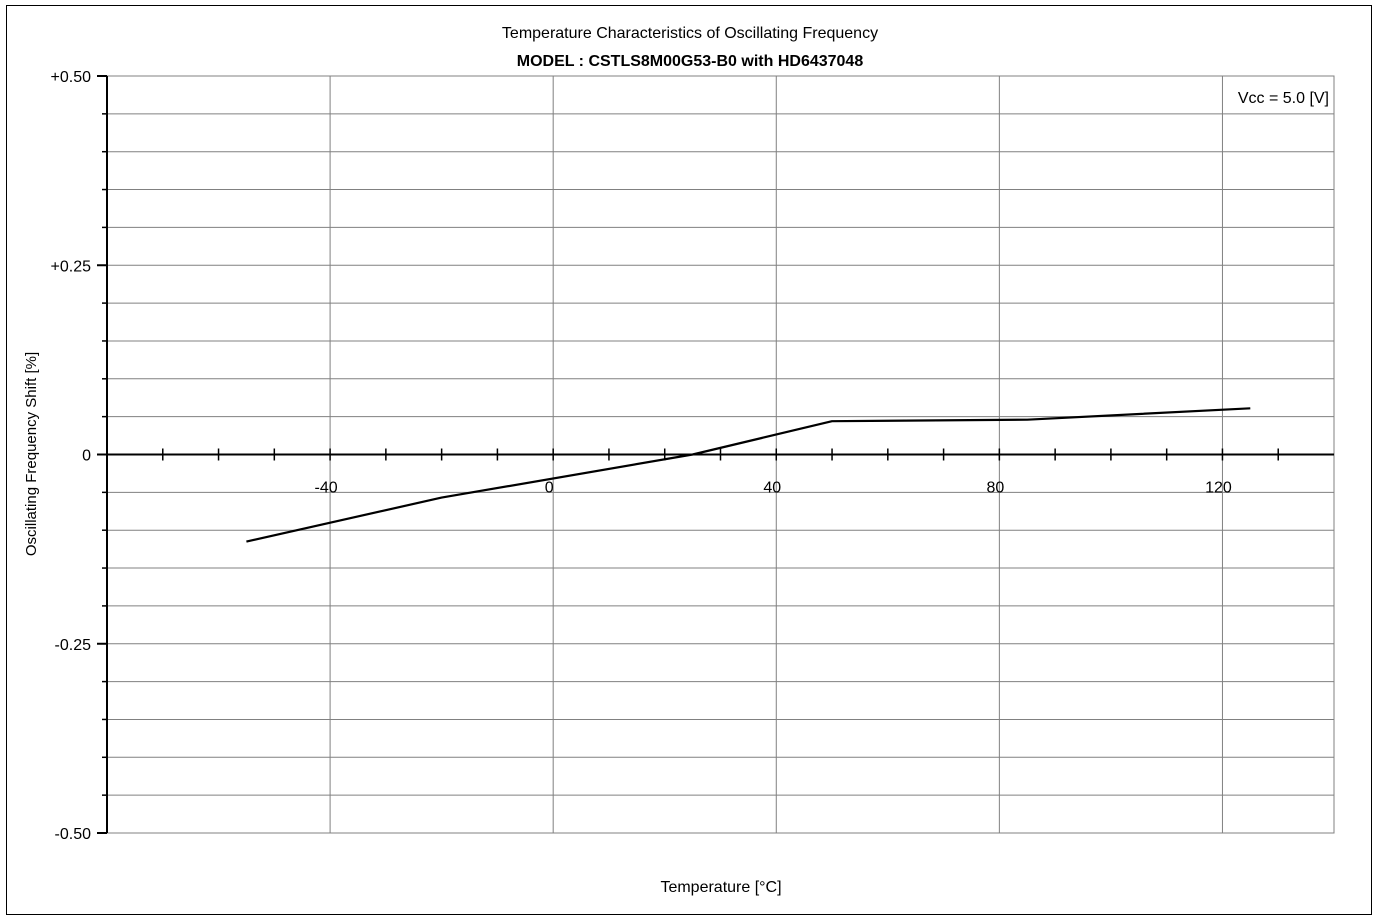  What do you see at coordinates (995, 488) in the screenshot?
I see `x-tick-label: 80` at bounding box center [995, 488].